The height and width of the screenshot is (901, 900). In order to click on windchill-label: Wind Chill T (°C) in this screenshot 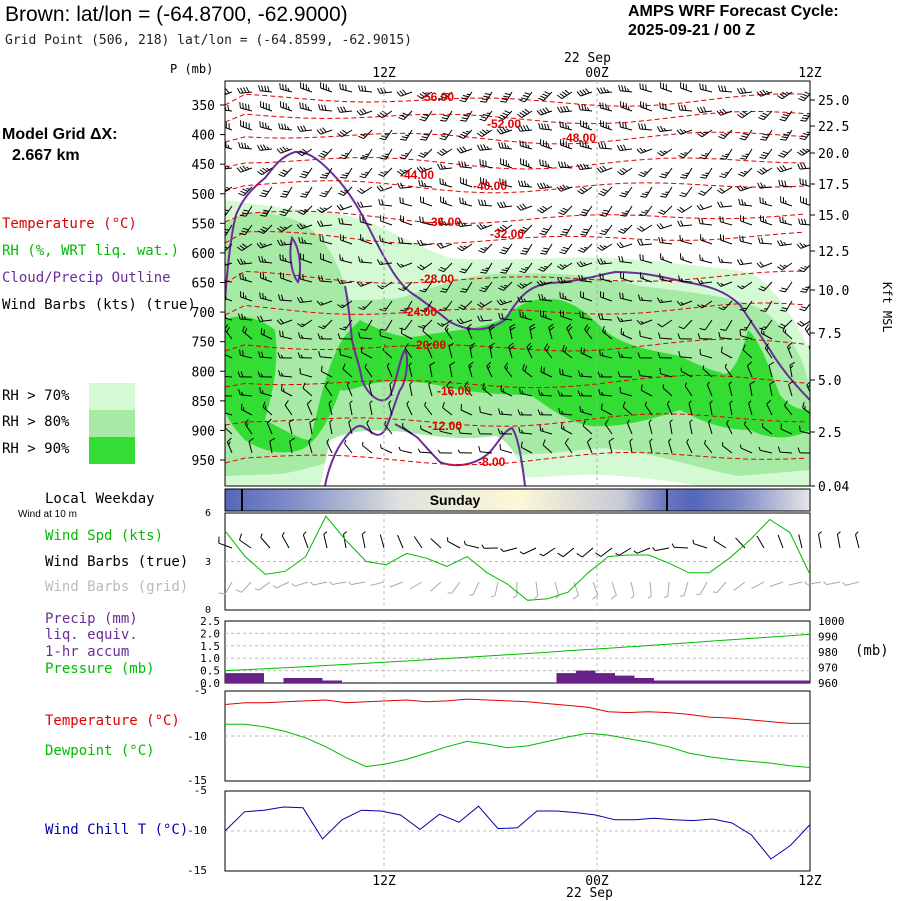, I will do `click(116, 830)`.